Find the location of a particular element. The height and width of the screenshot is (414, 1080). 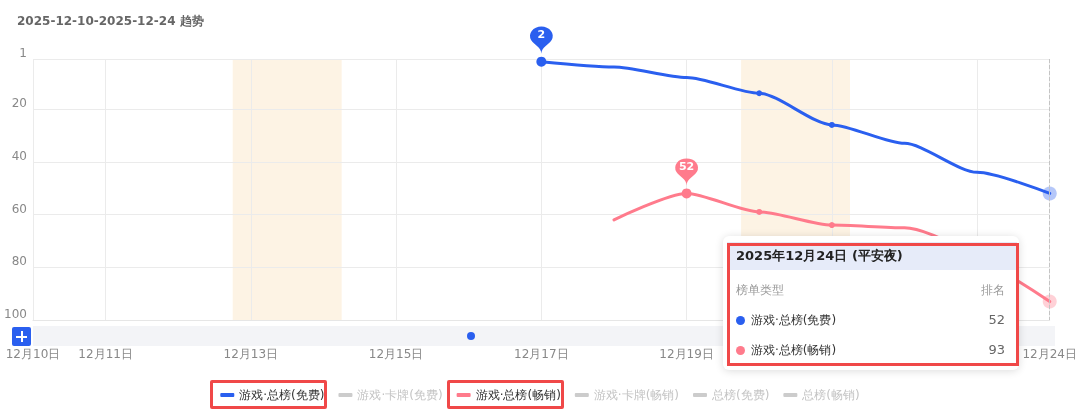

x-tick-label: 12月15日 is located at coordinates (396, 354).